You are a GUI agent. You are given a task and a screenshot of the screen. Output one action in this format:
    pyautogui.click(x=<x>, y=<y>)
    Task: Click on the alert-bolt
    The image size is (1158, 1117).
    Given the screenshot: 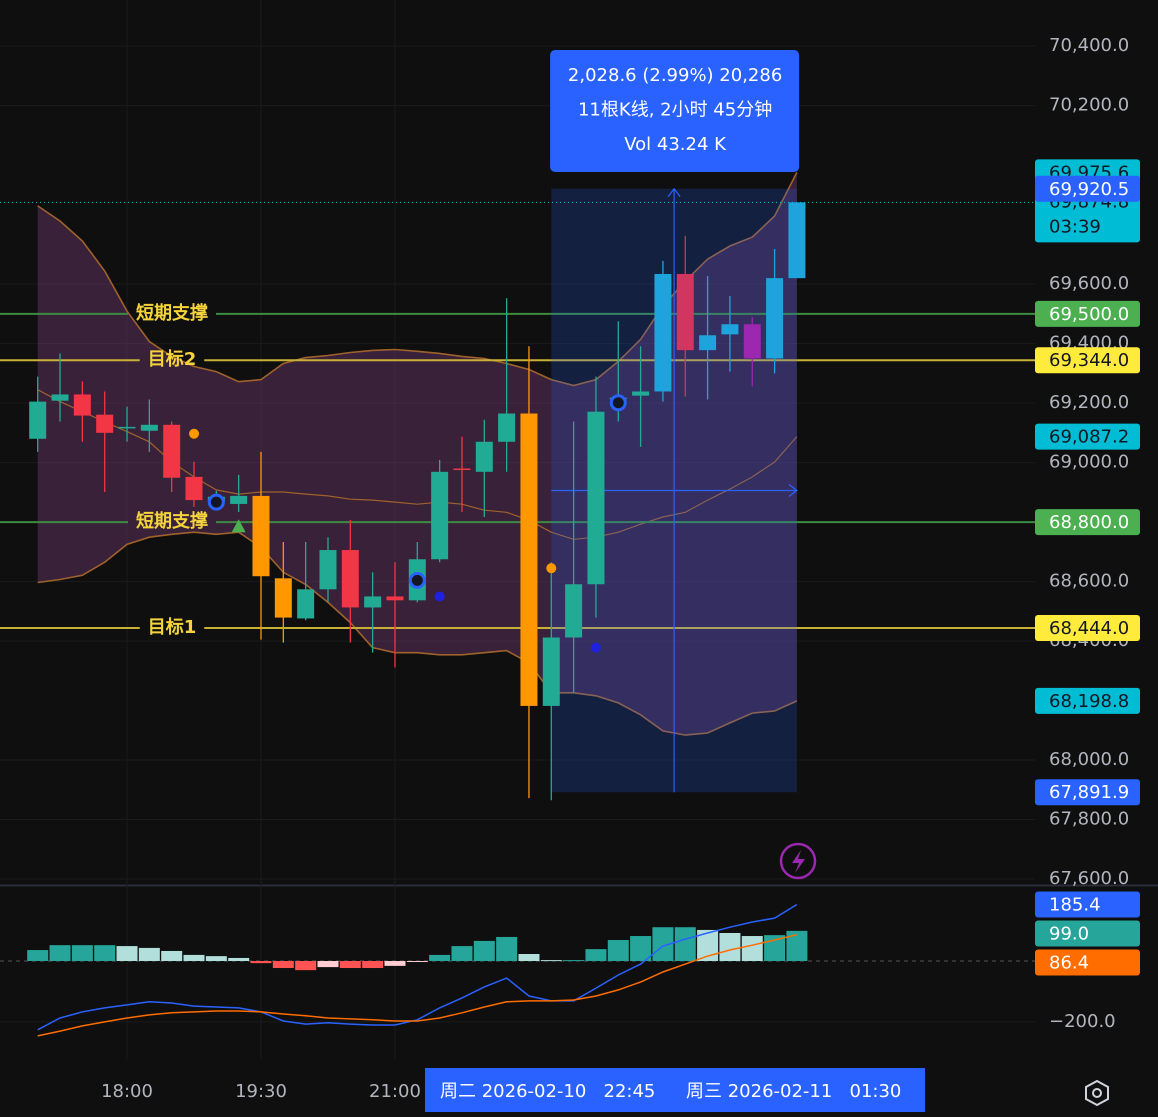 What is the action you would take?
    pyautogui.click(x=798, y=861)
    